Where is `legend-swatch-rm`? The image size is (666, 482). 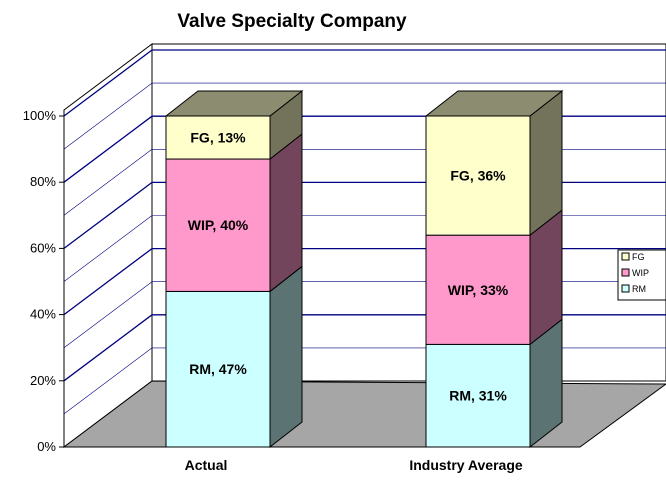
legend-swatch-rm is located at coordinates (625, 288).